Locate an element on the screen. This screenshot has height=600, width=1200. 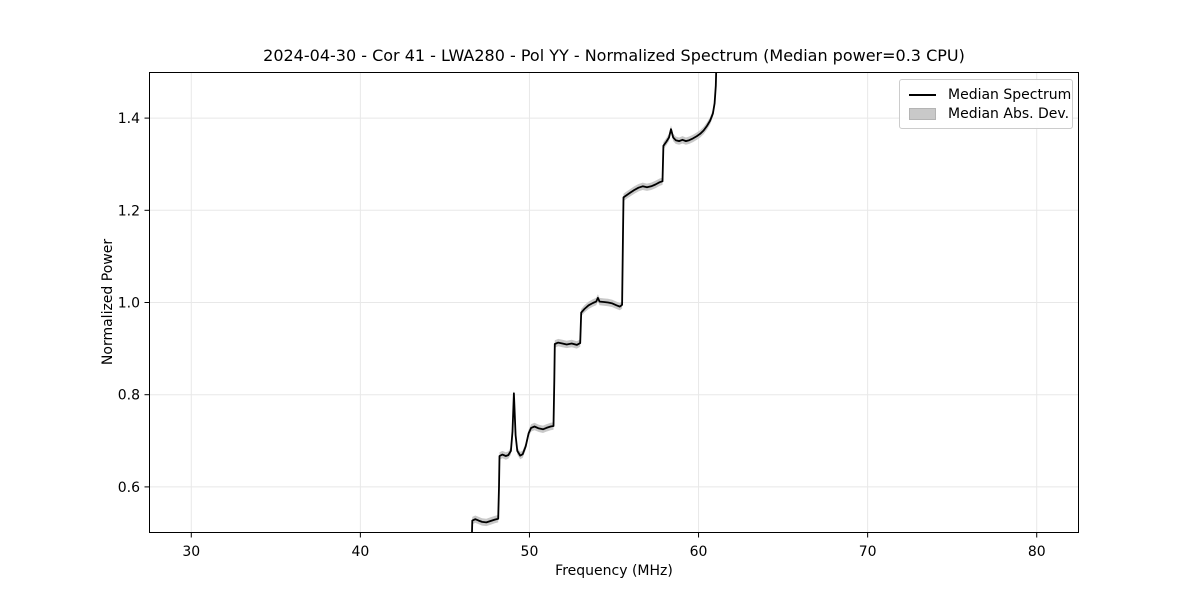
y-tick-label: 0.6 is located at coordinates (129, 488).